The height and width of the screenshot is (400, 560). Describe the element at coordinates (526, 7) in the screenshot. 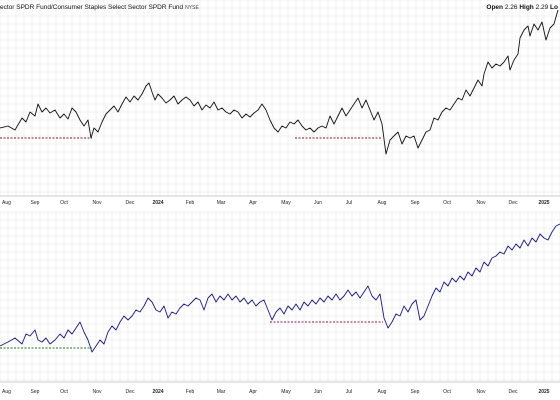

I see `high-label: High` at that location.